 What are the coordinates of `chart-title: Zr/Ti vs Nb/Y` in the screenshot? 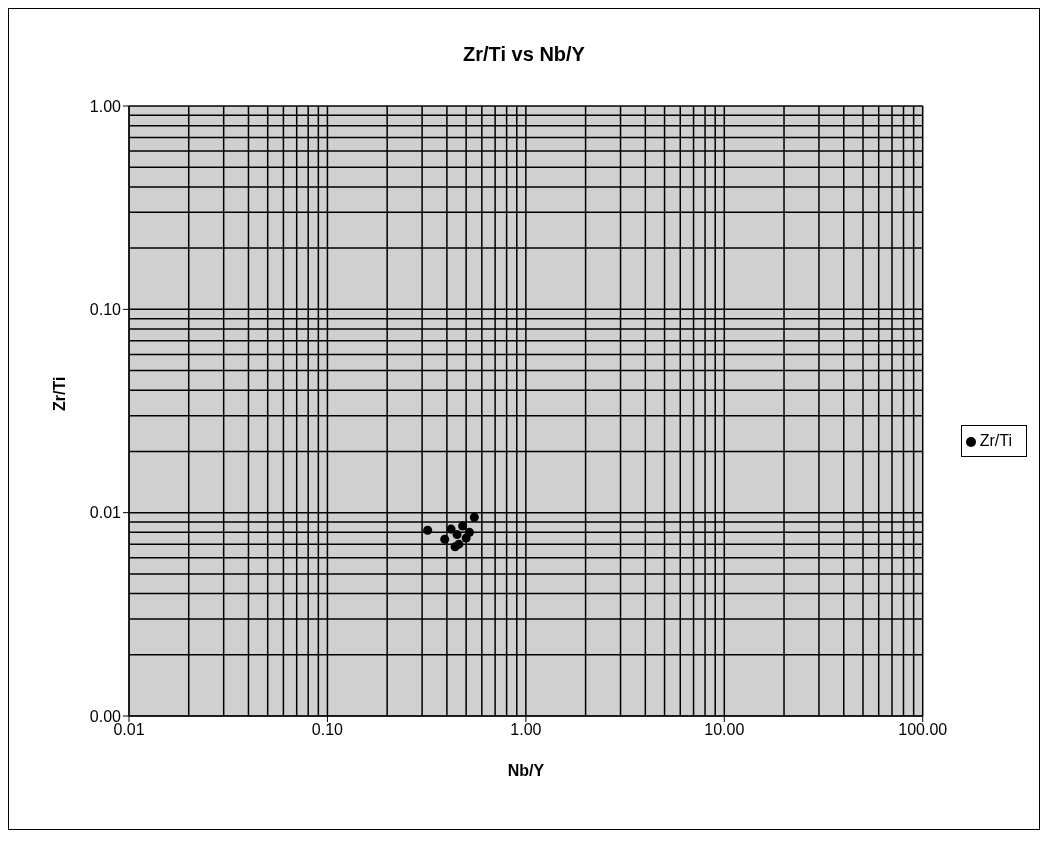 It's located at (524, 54).